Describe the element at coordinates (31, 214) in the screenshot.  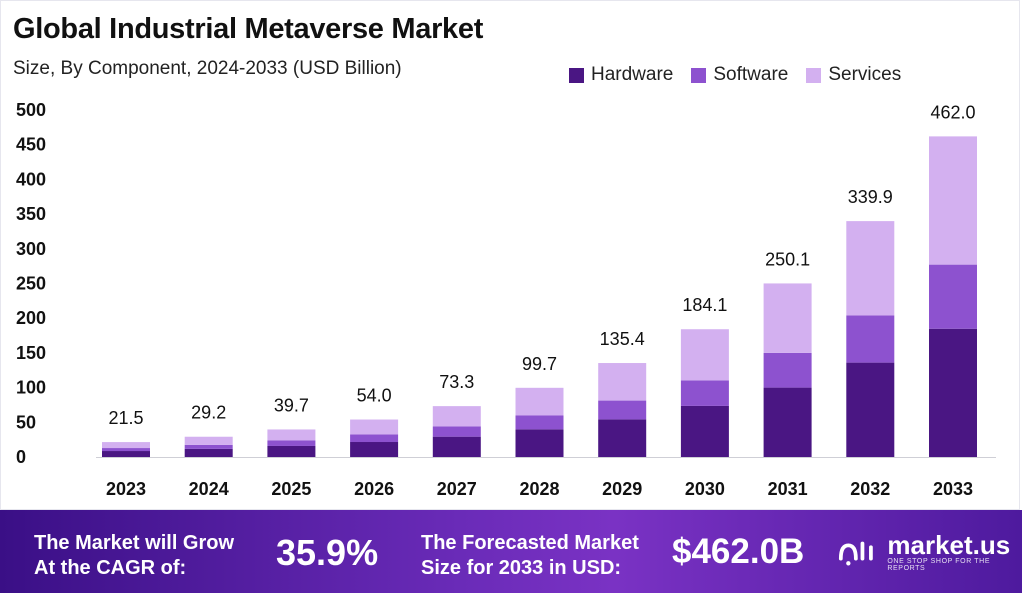
I see `y-tick-label: 350` at that location.